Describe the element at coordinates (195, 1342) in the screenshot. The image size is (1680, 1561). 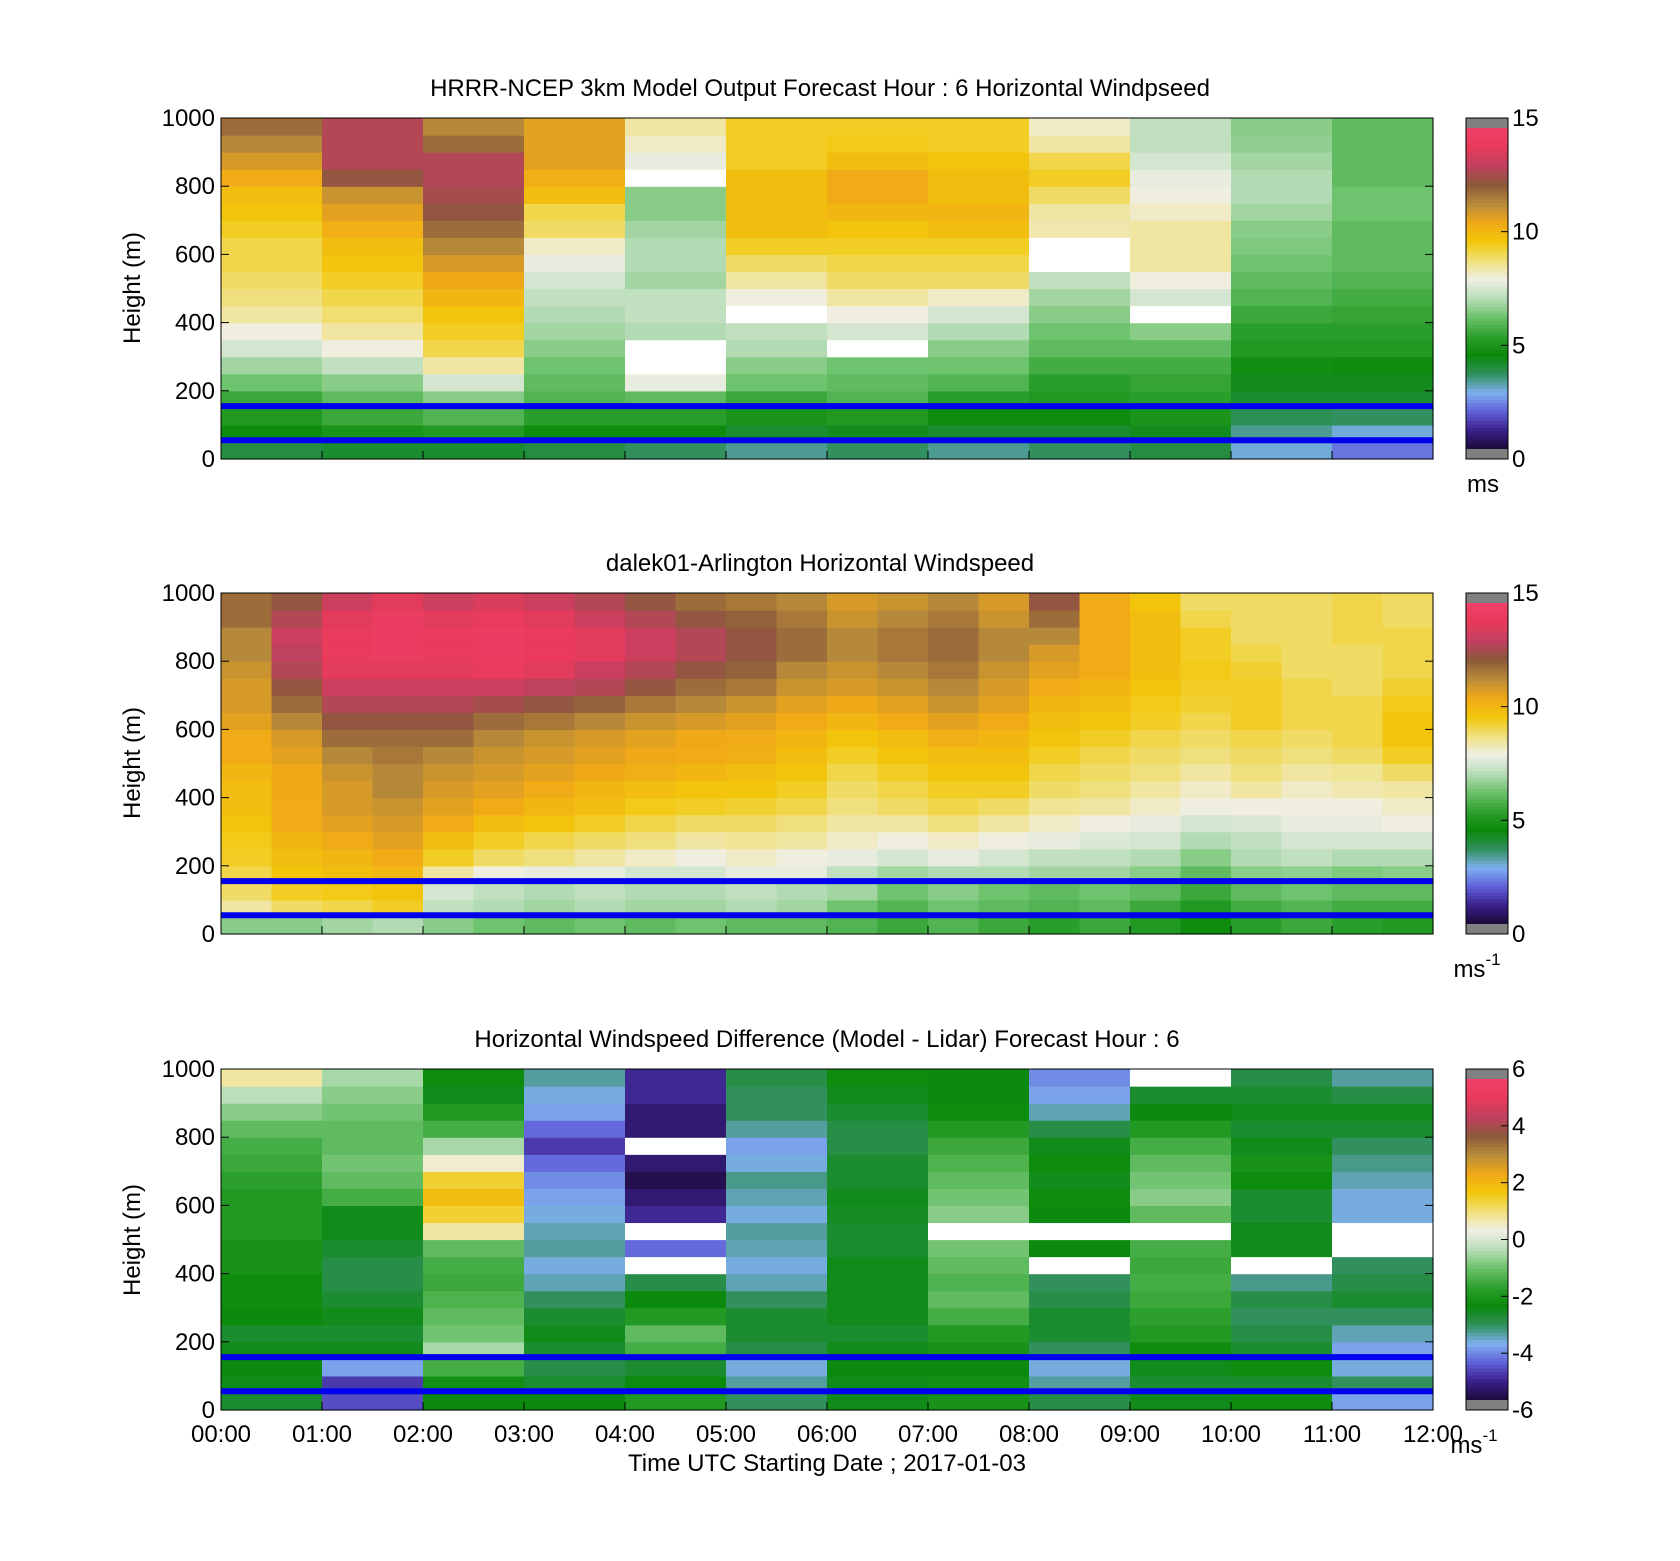
I see `y-tick-label: 200` at that location.